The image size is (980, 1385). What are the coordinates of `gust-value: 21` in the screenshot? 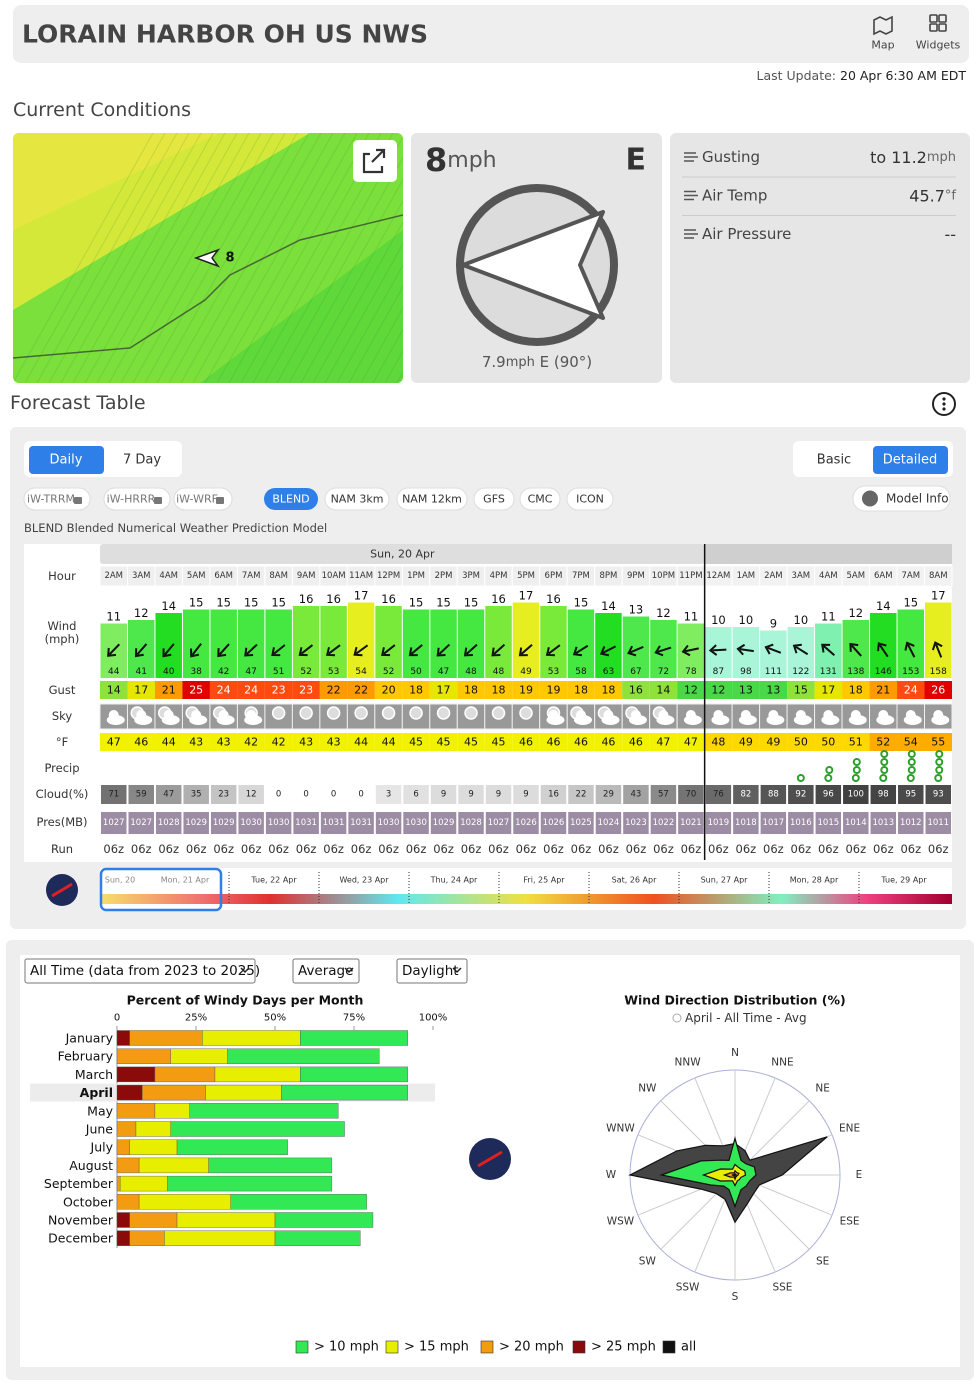 It's located at (883, 690).